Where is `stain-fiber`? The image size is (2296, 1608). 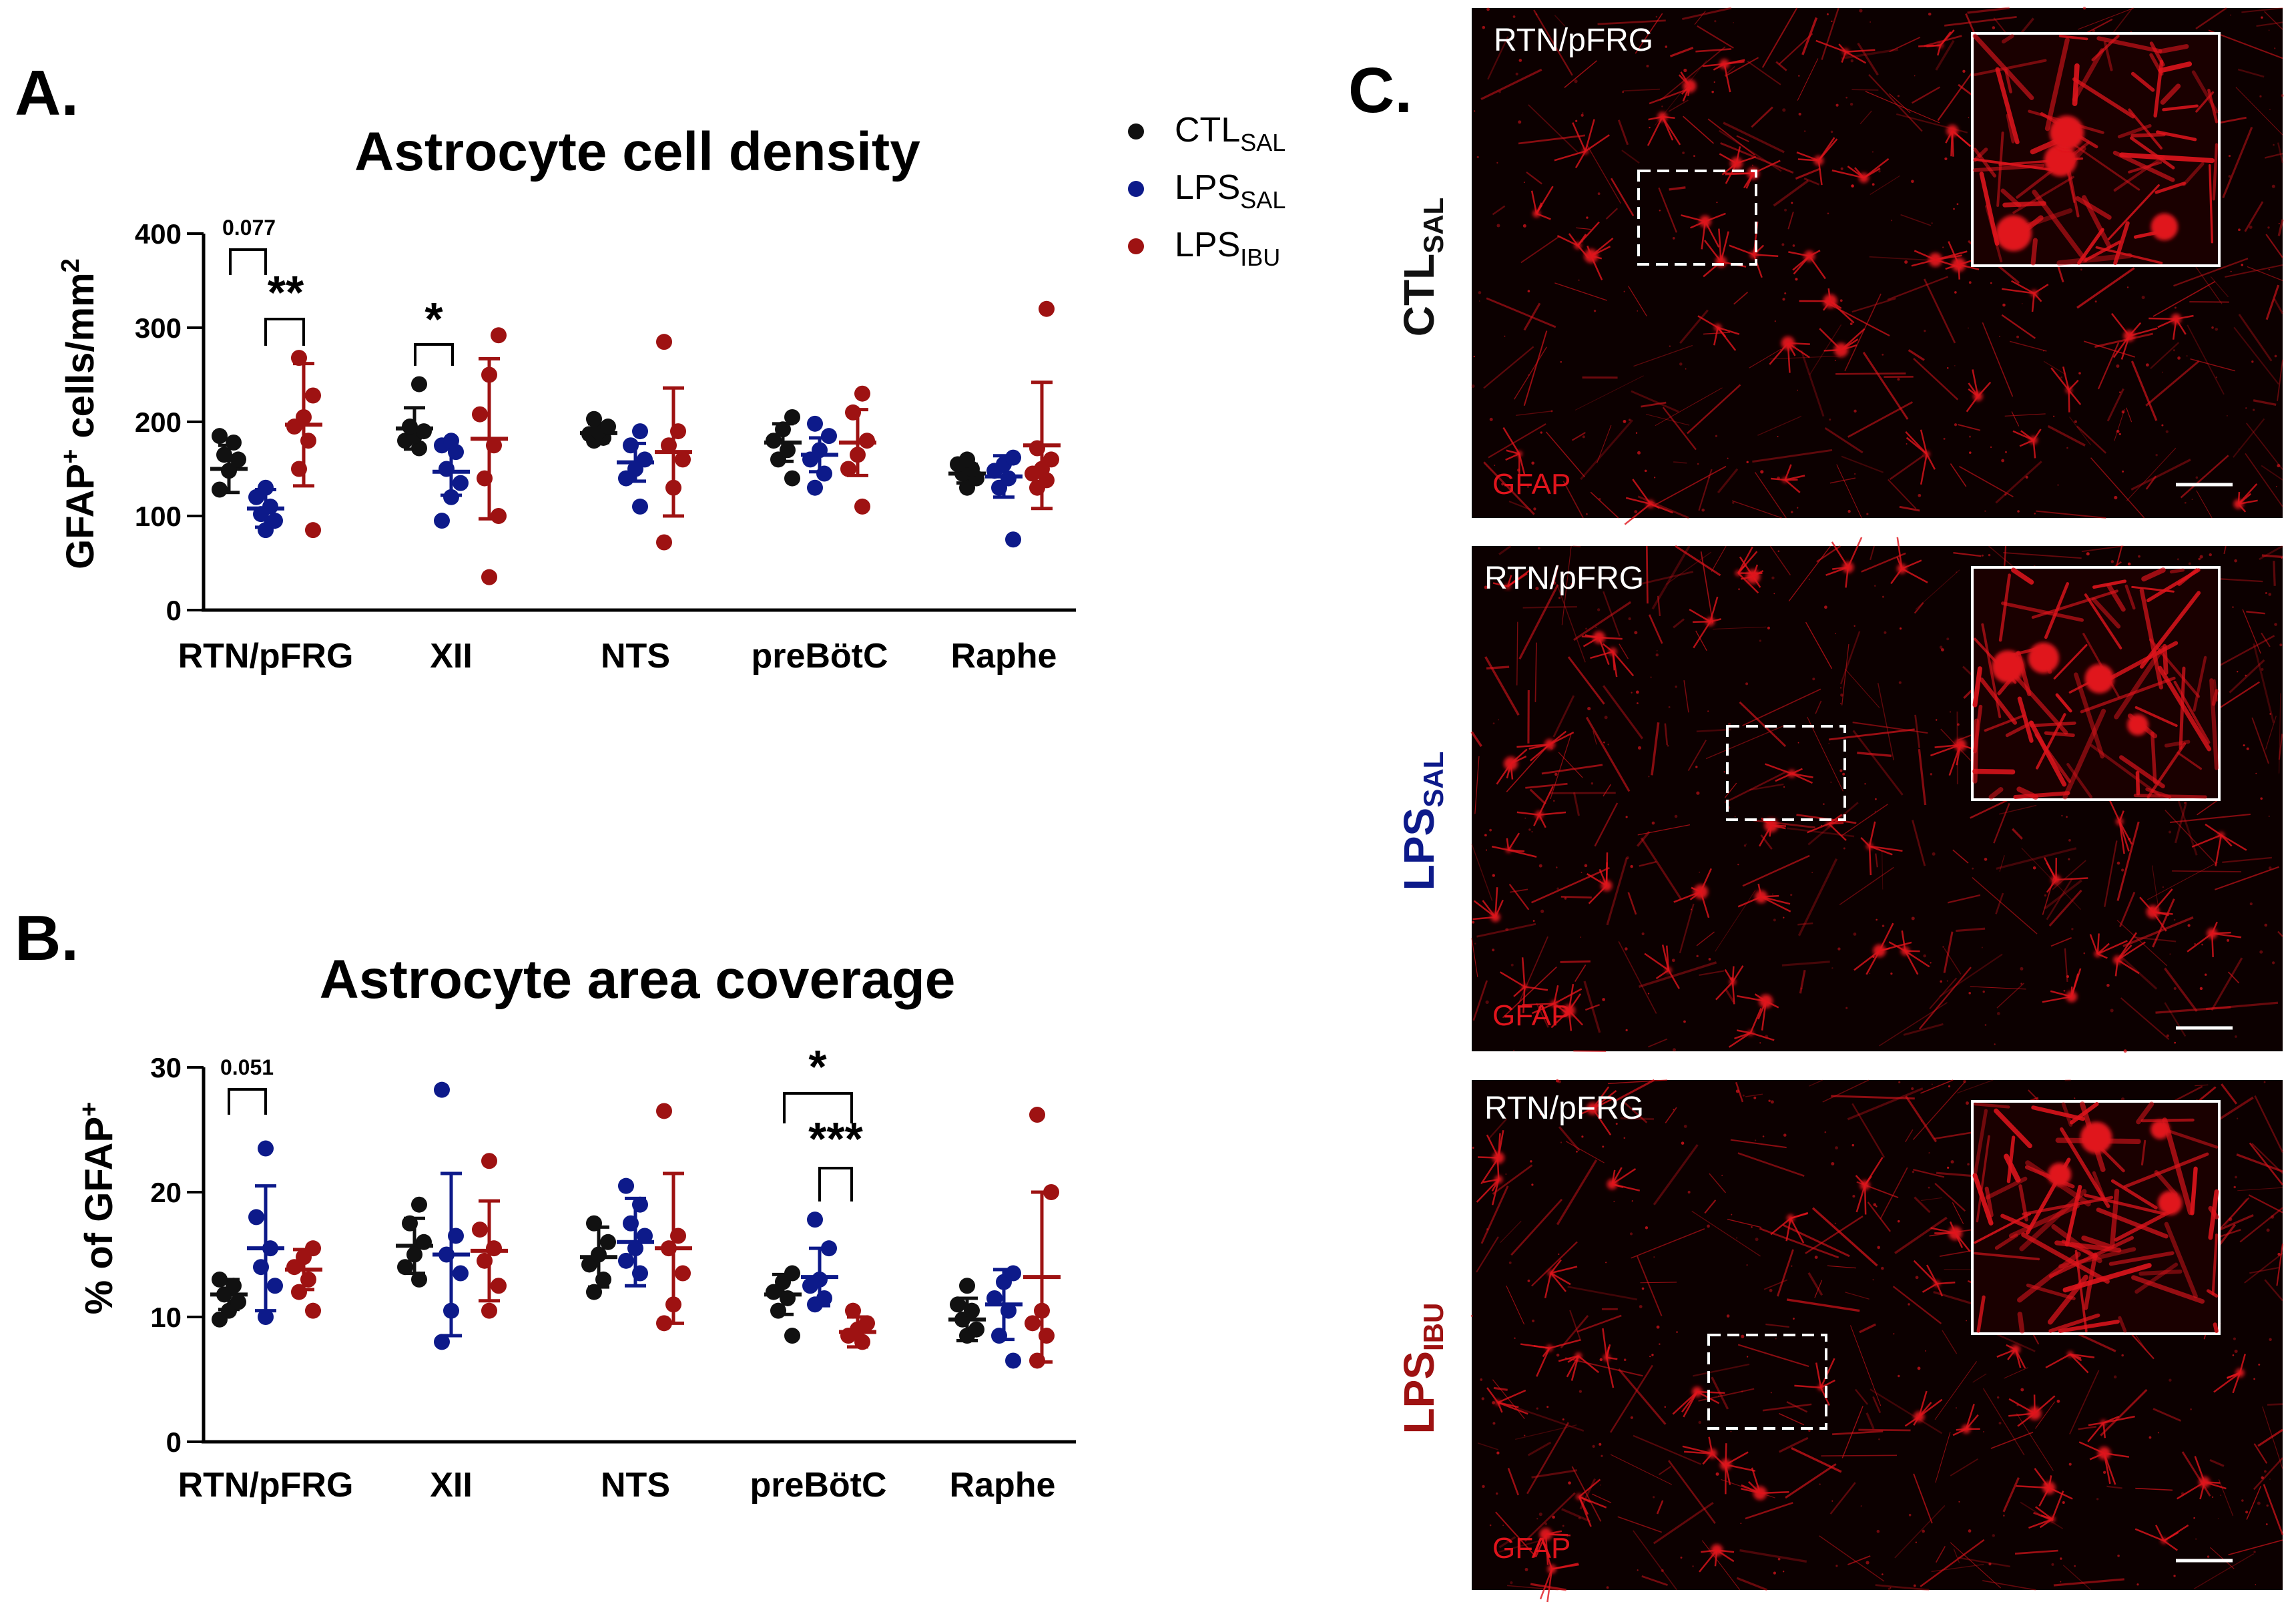
stain-fiber is located at coordinates (2275, 1404).